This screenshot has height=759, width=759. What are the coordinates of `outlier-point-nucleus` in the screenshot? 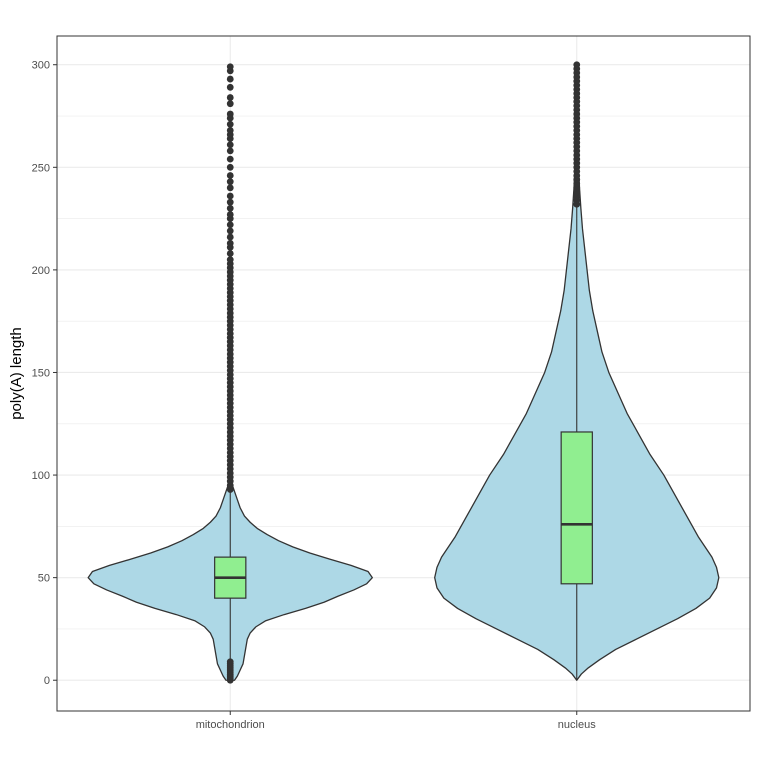 It's located at (577, 65).